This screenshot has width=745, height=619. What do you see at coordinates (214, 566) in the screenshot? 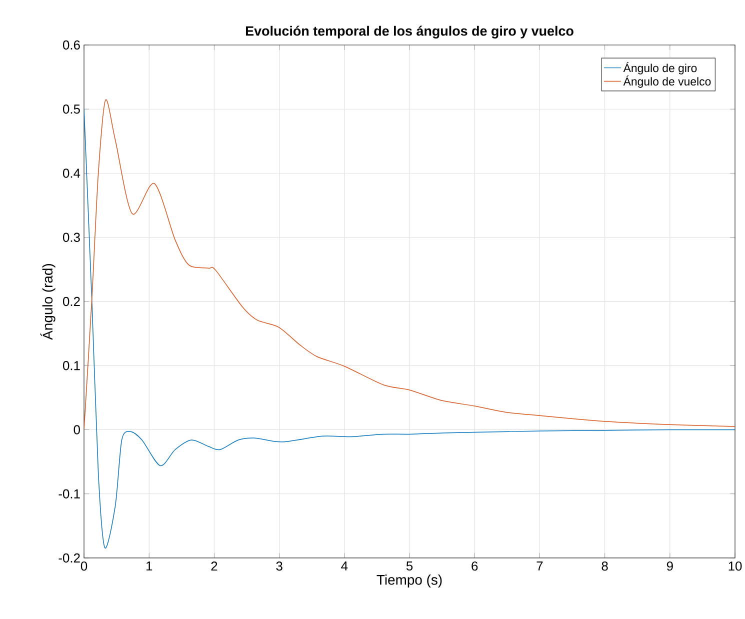
I see `x-tick-label: 2` at bounding box center [214, 566].